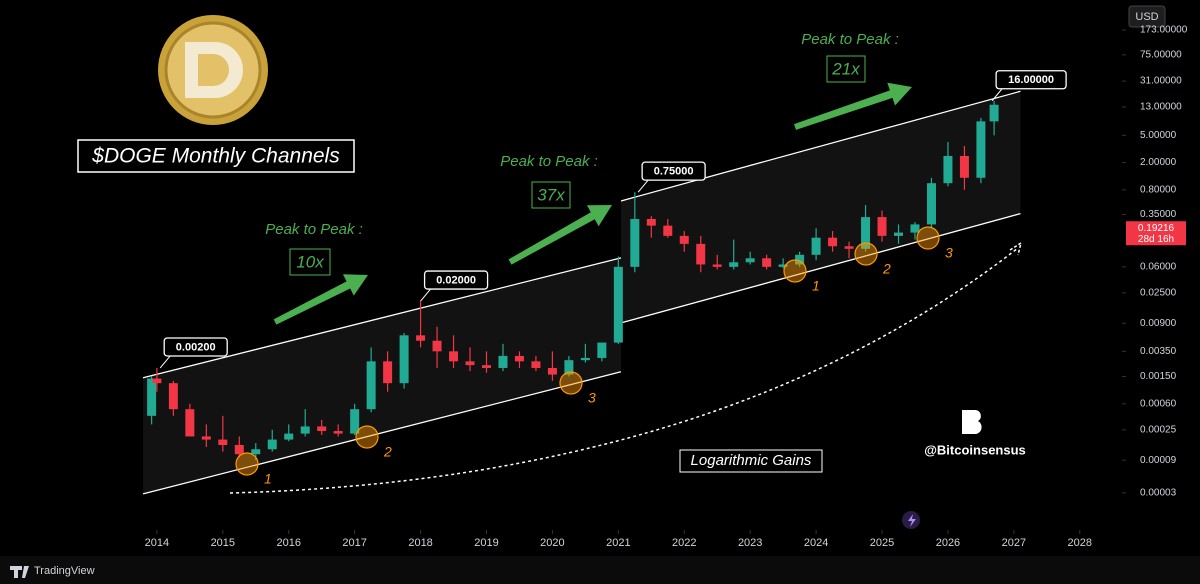 This screenshot has height=584, width=1200. I want to click on y-tick-label: 0.02500, so click(1158, 293).